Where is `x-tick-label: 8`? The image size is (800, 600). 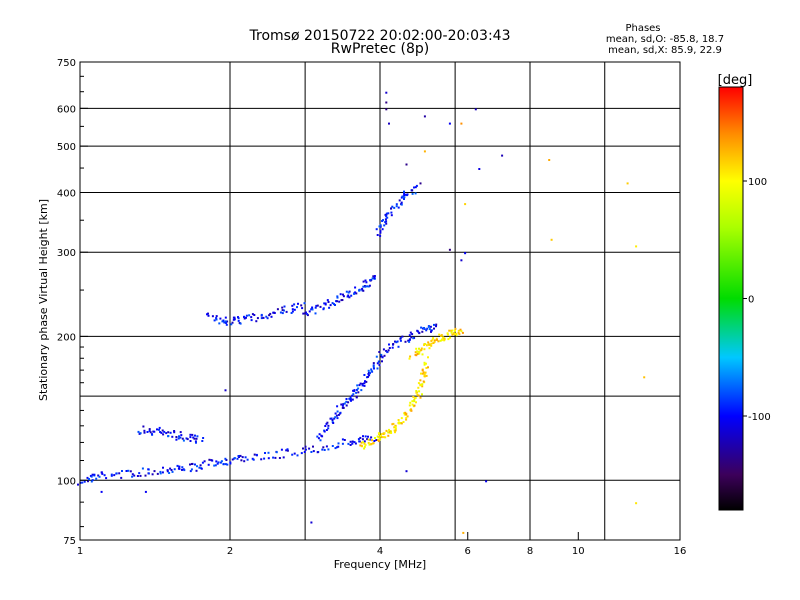
x-tick-label: 8 is located at coordinates (530, 551).